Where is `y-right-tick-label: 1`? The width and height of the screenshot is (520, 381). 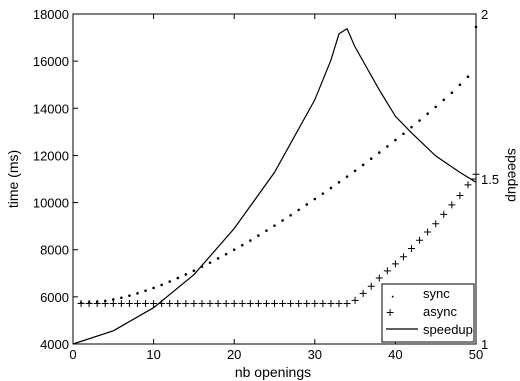
y-right-tick-label: 1 is located at coordinates (484, 344).